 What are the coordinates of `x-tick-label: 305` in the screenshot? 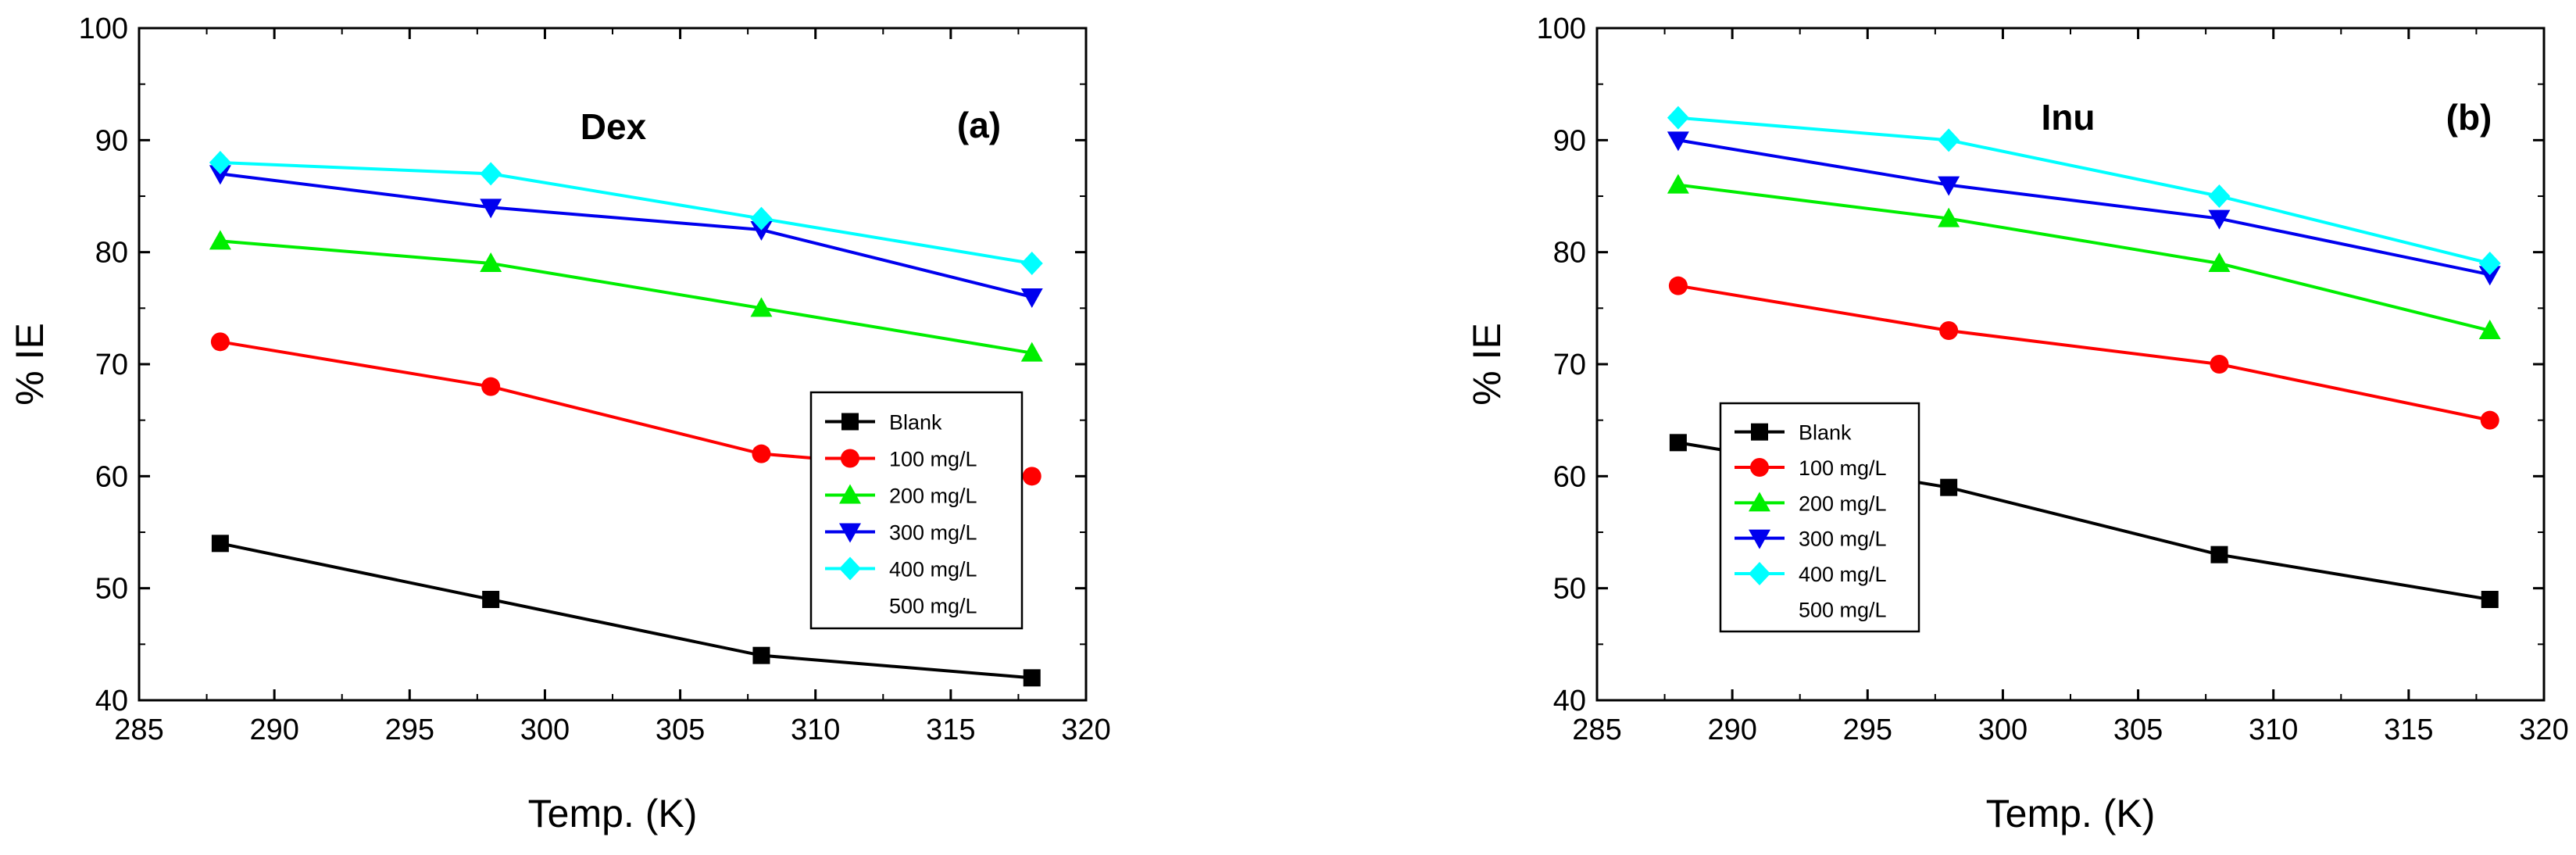 It's located at (2138, 730).